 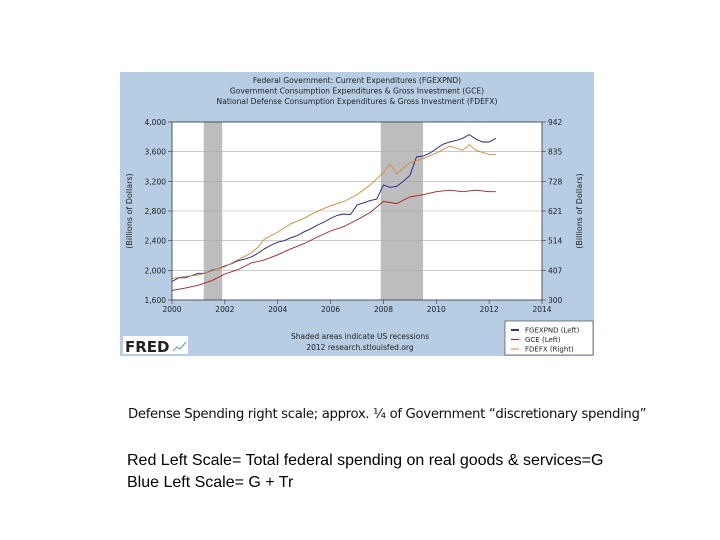 What do you see at coordinates (147, 347) in the screenshot?
I see `fred-logo-text: FRED` at bounding box center [147, 347].